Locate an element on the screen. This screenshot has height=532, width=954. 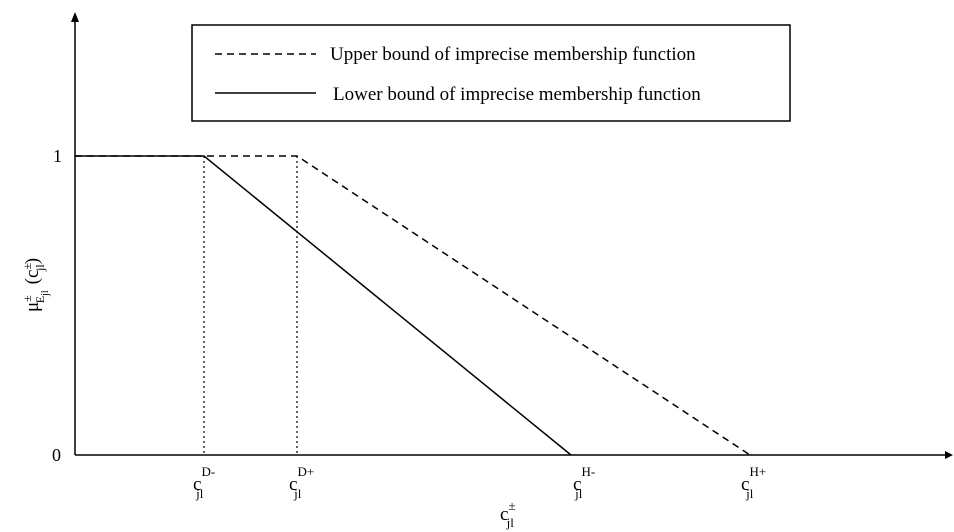
y-axis-arrow is located at coordinates (75, 17).